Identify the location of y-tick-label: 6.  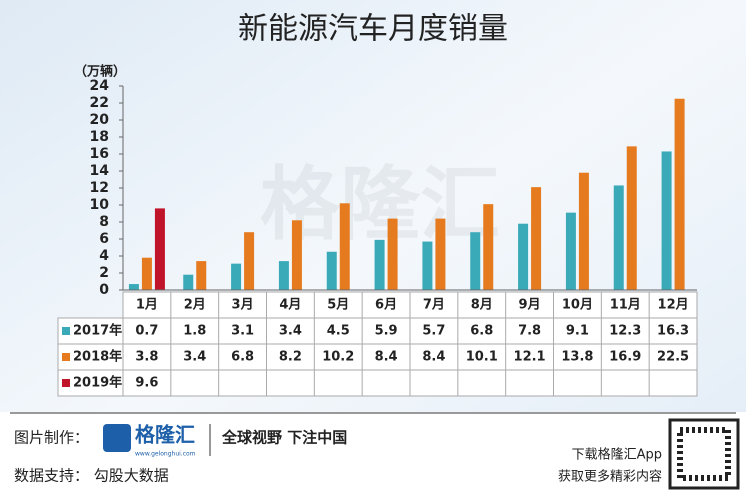
(104, 239).